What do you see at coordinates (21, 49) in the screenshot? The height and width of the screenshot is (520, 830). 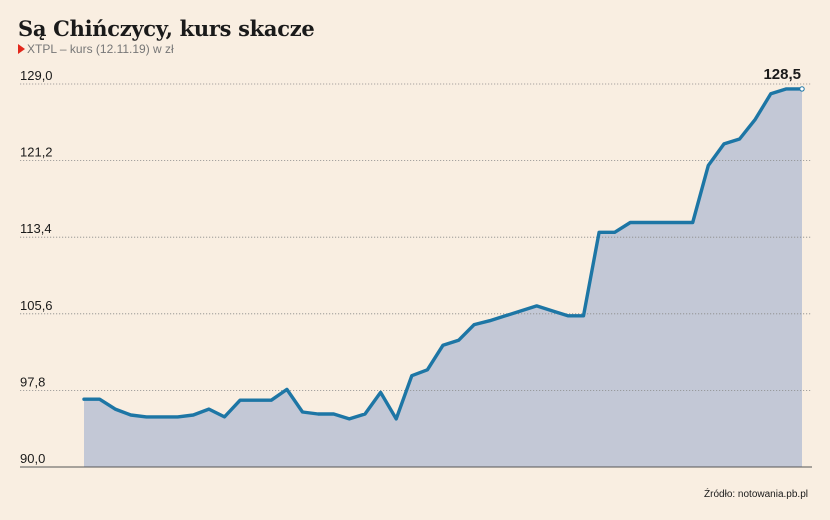 I see `red-triangle-icon` at bounding box center [21, 49].